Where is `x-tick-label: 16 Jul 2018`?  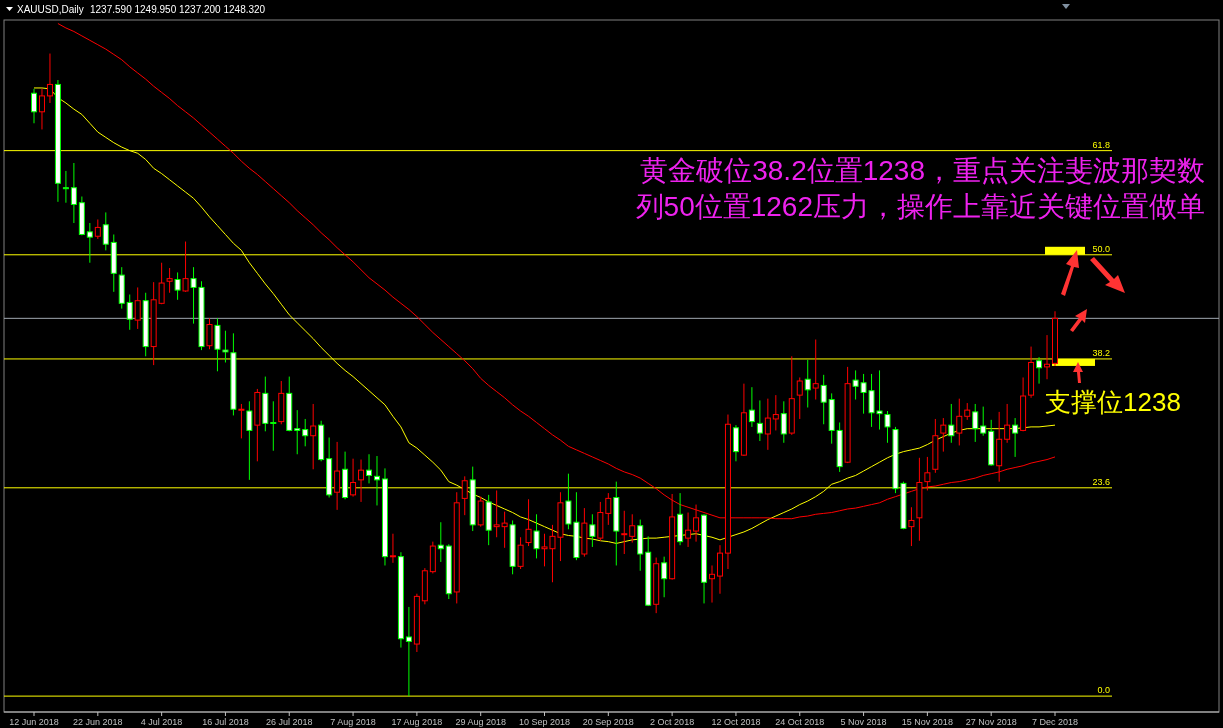
x-tick-label: 16 Jul 2018 is located at coordinates (225, 722).